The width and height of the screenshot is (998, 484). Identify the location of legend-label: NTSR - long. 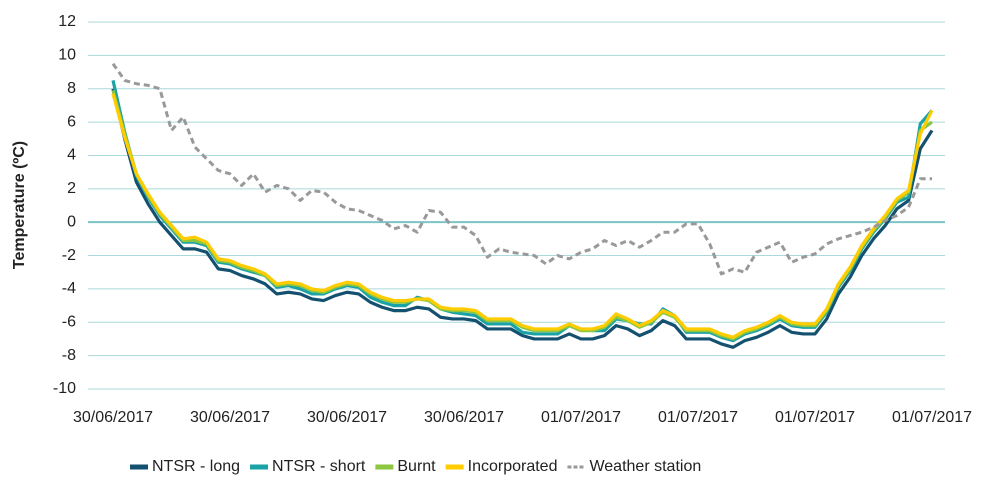
(196, 466).